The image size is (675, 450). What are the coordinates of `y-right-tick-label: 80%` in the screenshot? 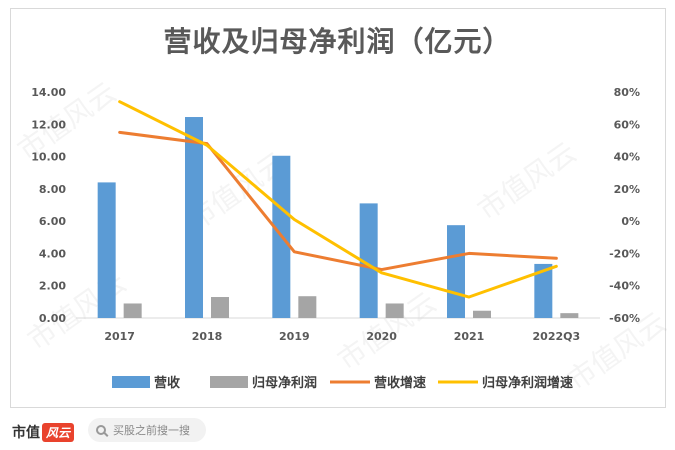 It's located at (627, 92).